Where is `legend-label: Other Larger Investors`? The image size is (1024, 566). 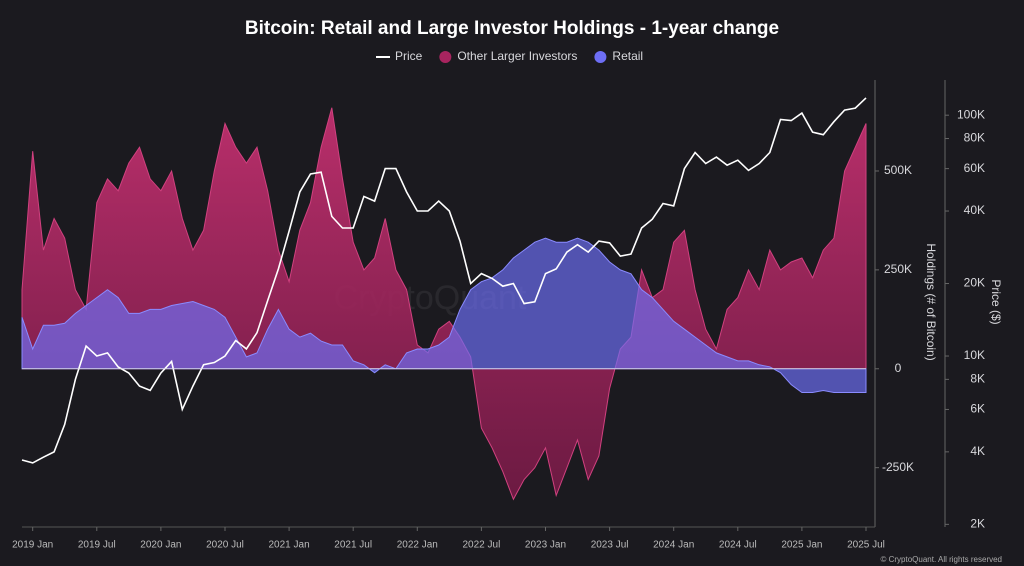 legend-label: Other Larger Investors is located at coordinates (517, 56).